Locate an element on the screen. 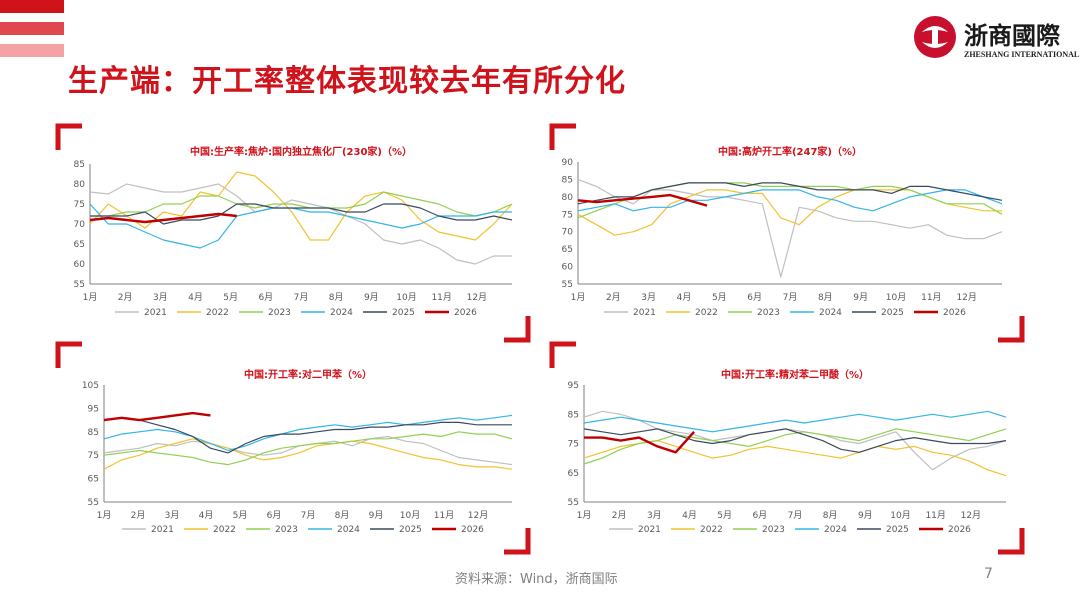 This screenshot has width=1080, height=608. y-tick-label: 105 is located at coordinates (90, 386).